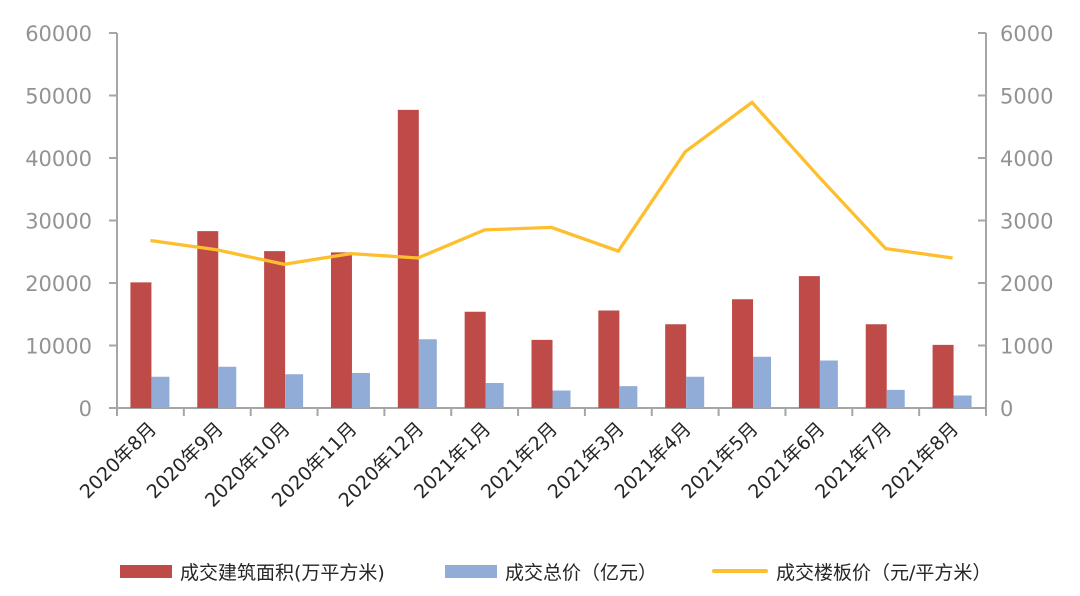 The image size is (1080, 596). I want to click on left-axis-tick-label: 30000, so click(58, 222).